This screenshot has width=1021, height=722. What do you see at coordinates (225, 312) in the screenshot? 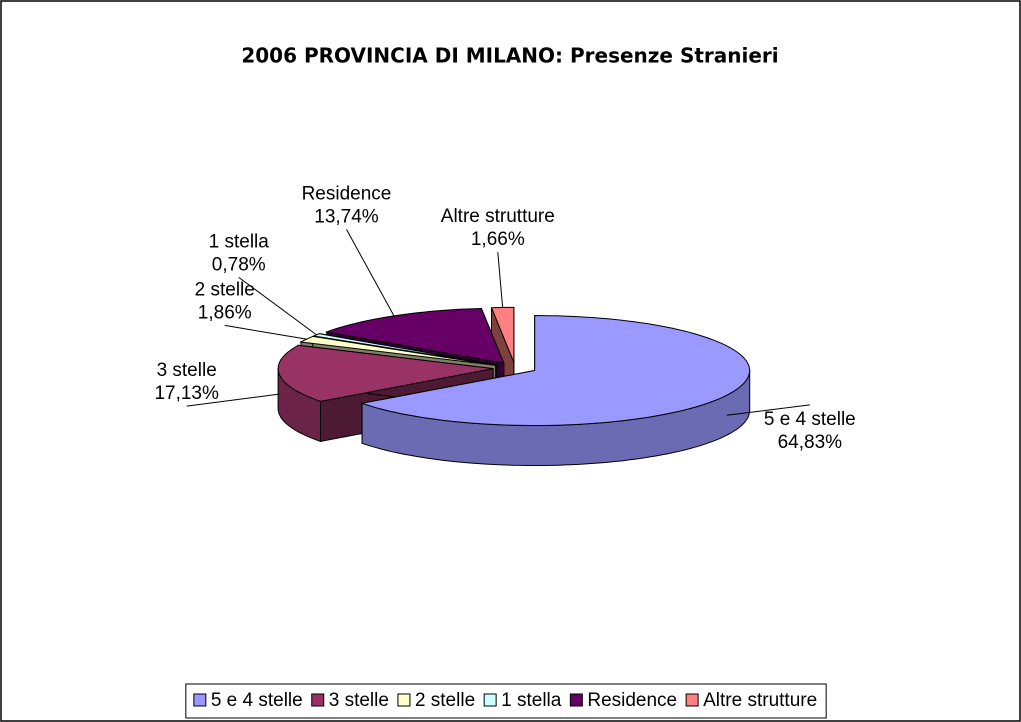
I see `data-label-value: 1,86%` at bounding box center [225, 312].